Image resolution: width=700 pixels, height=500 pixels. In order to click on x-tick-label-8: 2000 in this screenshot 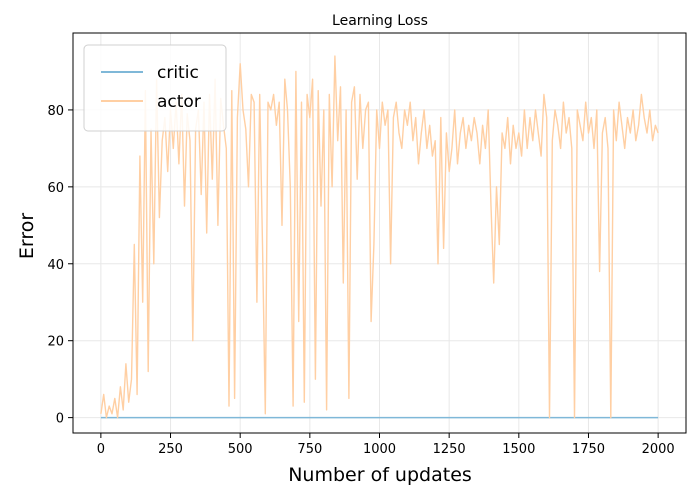, I will do `click(658, 449)`.